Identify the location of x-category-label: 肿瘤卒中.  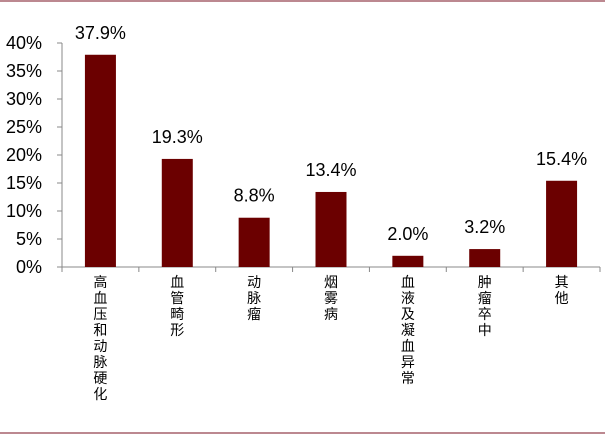
(485, 307).